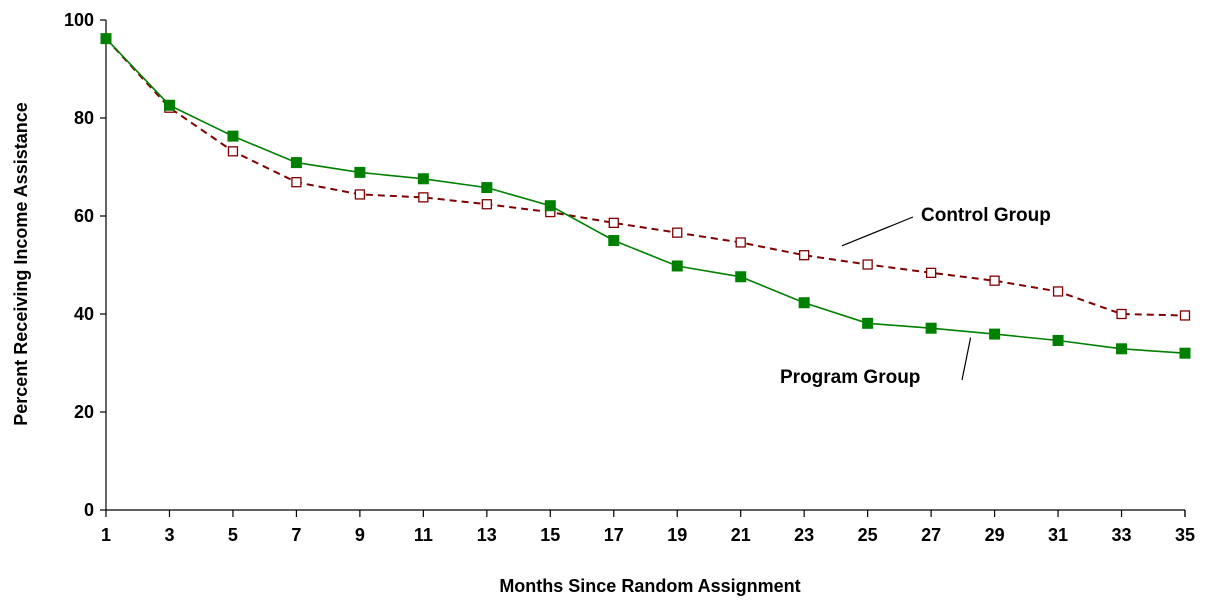  I want to click on x-tick-label: 29, so click(995, 535).